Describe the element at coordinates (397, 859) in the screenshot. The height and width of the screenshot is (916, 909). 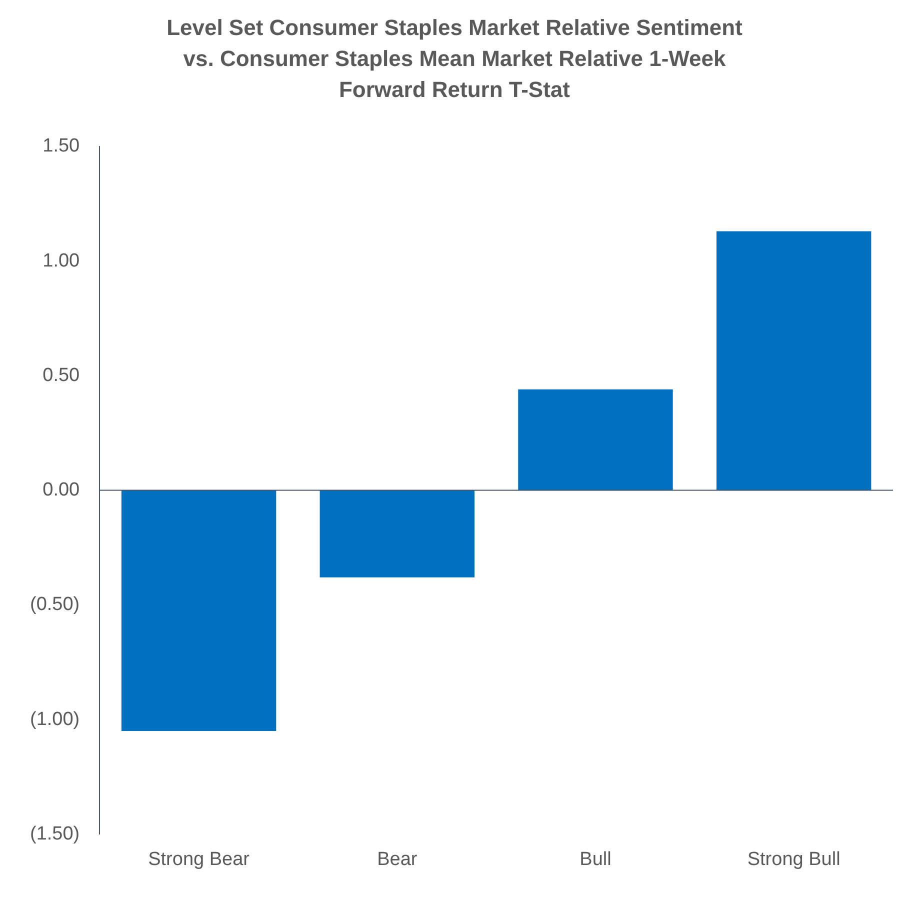
I see `x-tick-label: Bear` at that location.